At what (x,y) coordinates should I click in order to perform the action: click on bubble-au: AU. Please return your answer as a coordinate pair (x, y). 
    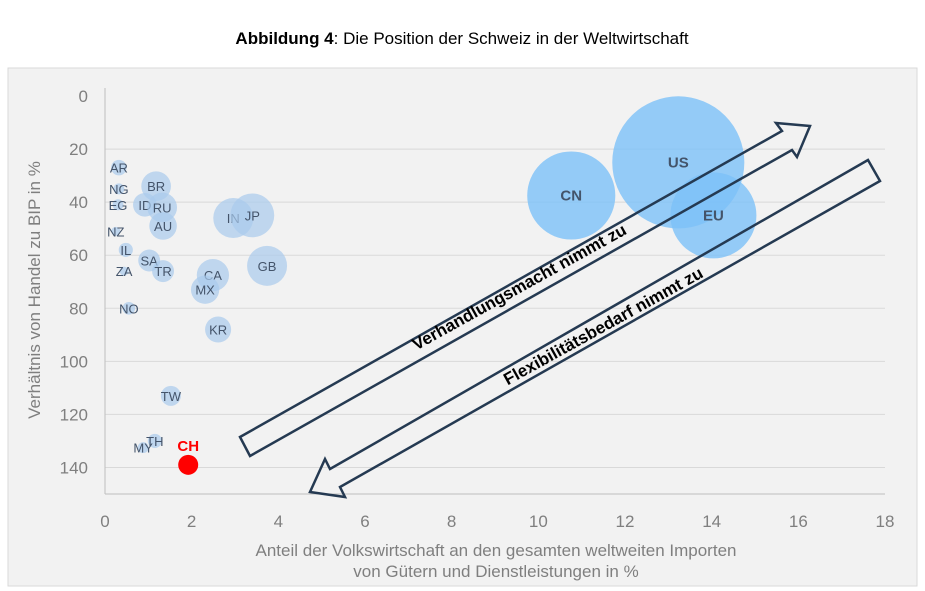
    Looking at the image, I should click on (163, 226).